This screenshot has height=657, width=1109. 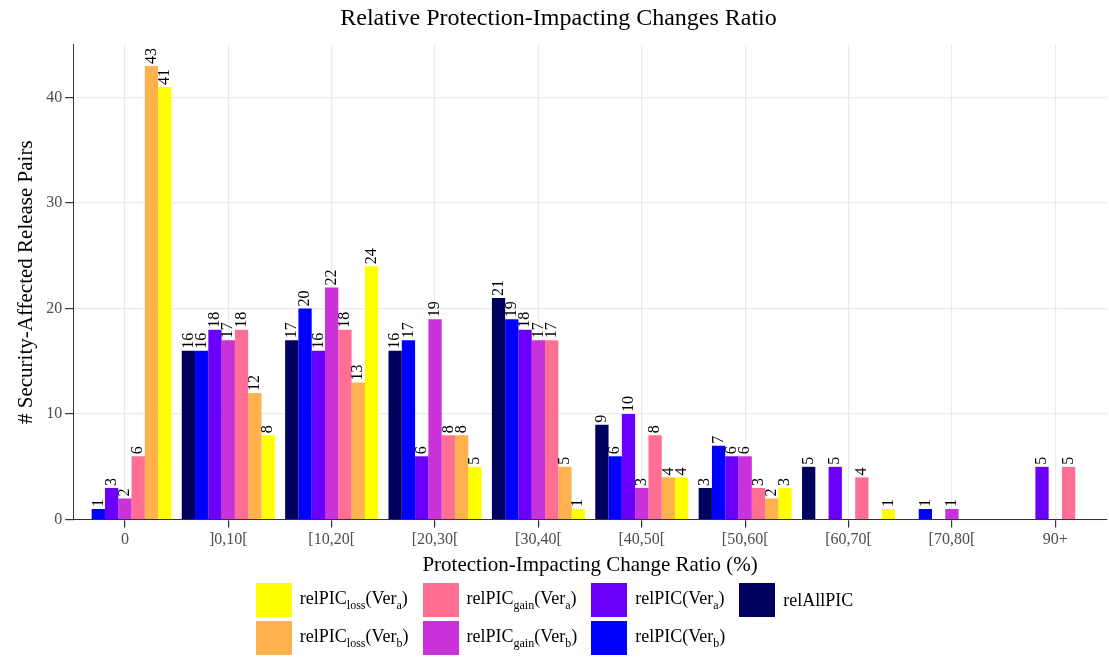 I want to click on x-axis-title: Protection-Impacting Change Ratio (%), so click(x=590, y=563).